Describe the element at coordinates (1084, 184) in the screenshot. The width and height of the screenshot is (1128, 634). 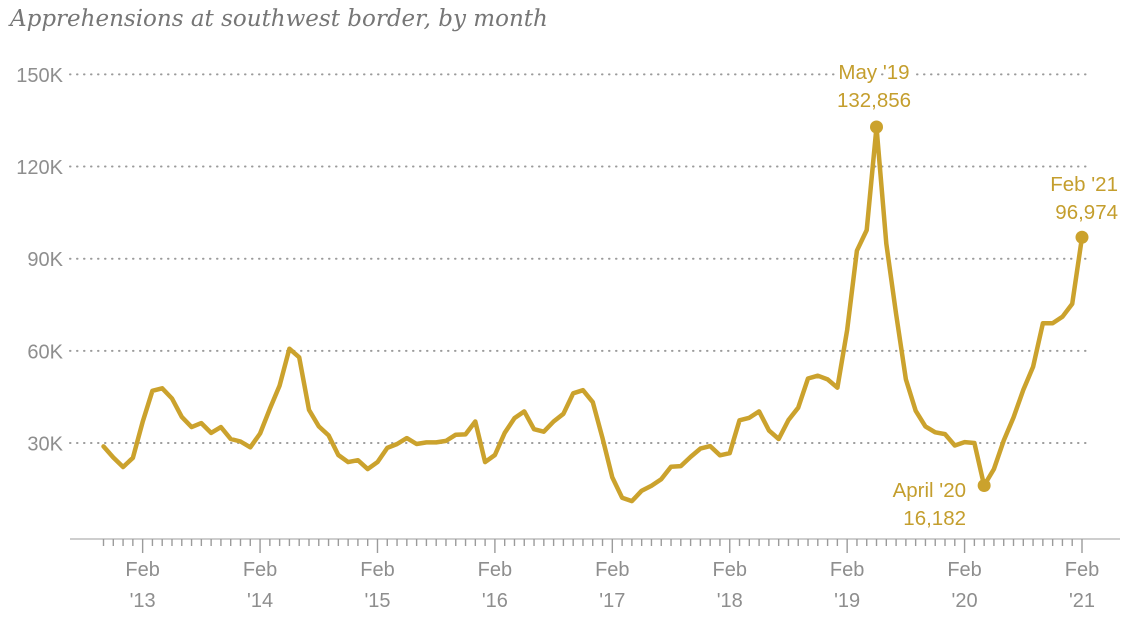
I see `callout-date-label: Feb '21` at that location.